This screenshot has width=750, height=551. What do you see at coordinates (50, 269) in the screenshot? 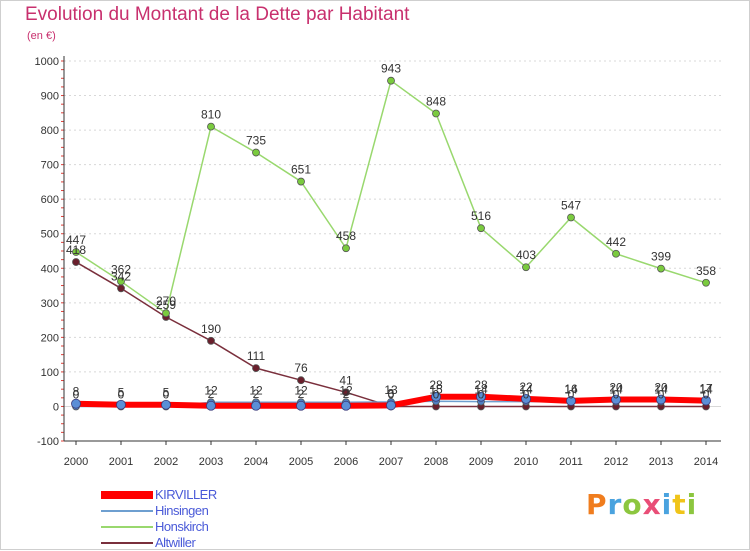
I see `y-tick-label: 400` at bounding box center [50, 269].